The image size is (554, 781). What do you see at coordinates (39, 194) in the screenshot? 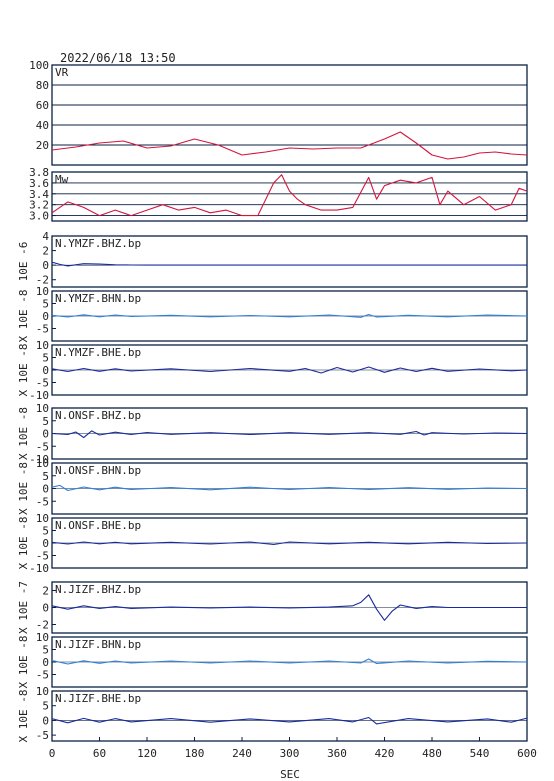
I see `ytick-label-mw-2: 3.4` at bounding box center [39, 194].